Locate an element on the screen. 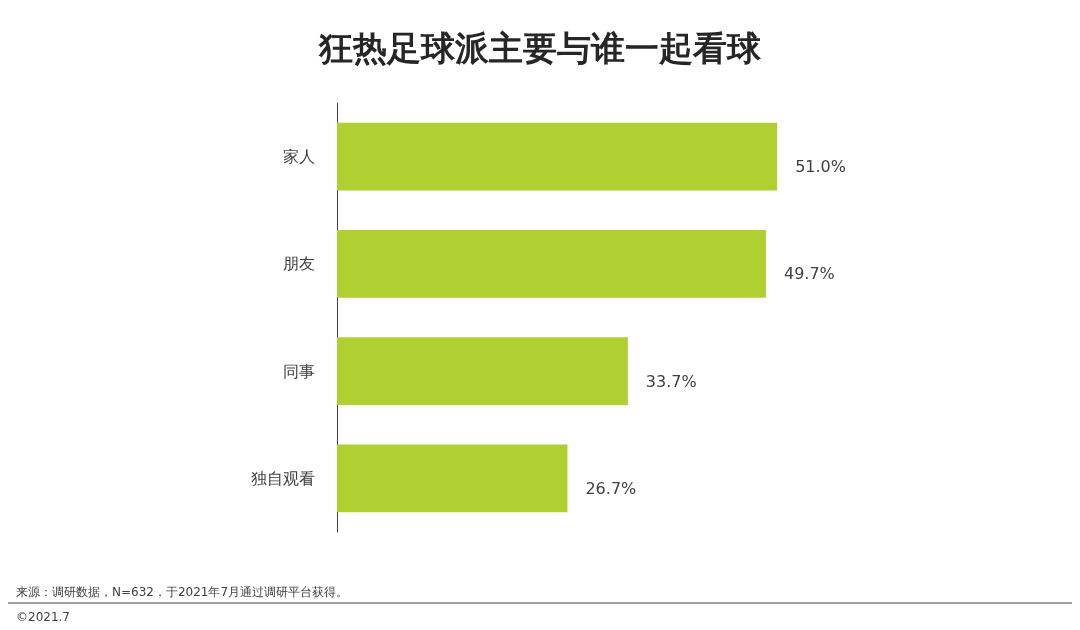 This screenshot has width=1080, height=630. source-note: 来源：调研数据，N=632，于2021年7月通过调研平台获得。 is located at coordinates (182, 592).